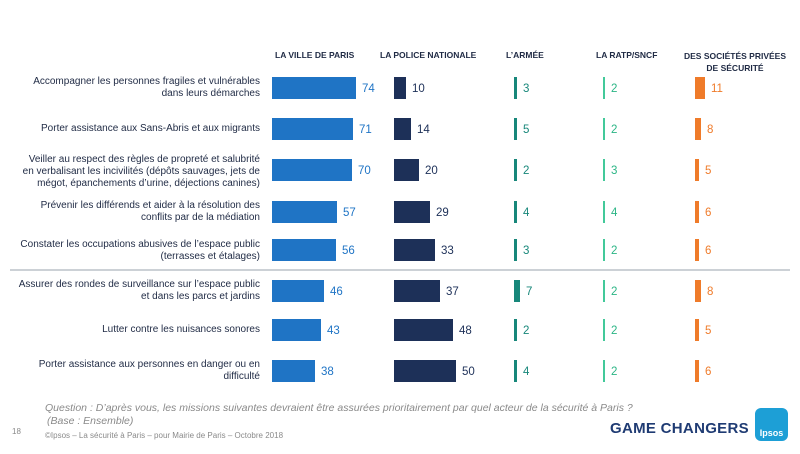 This screenshot has height=454, width=800. Describe the element at coordinates (614, 251) in the screenshot. I see `value-label-la-ratp-sncf-row5: 2` at that location.